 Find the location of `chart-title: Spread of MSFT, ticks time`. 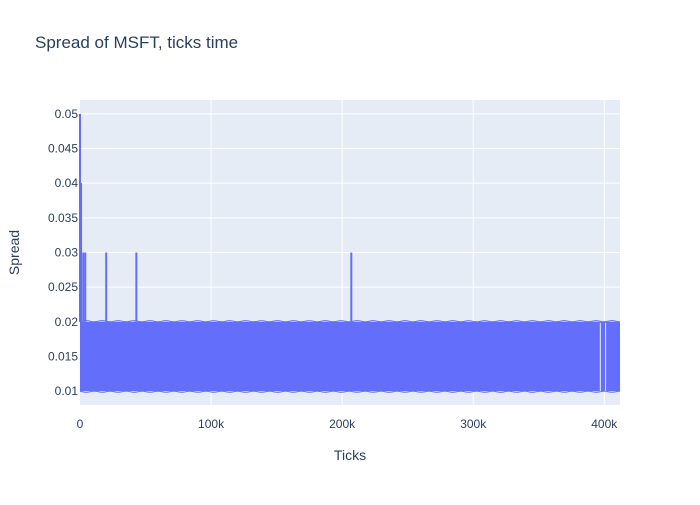

chart-title: Spread of MSFT, ticks time is located at coordinates (137, 42).